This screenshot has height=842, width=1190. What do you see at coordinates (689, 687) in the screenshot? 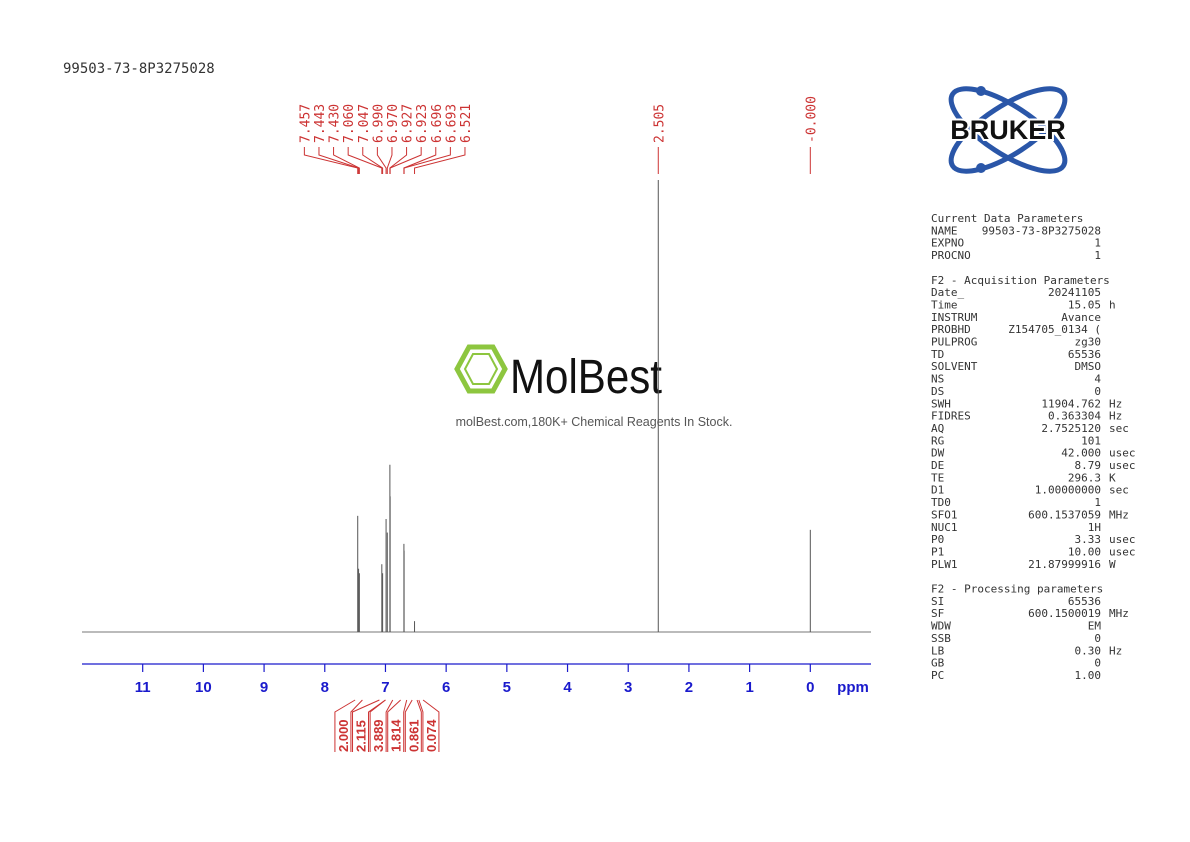
I see `x-tick-label: 2` at bounding box center [689, 687].